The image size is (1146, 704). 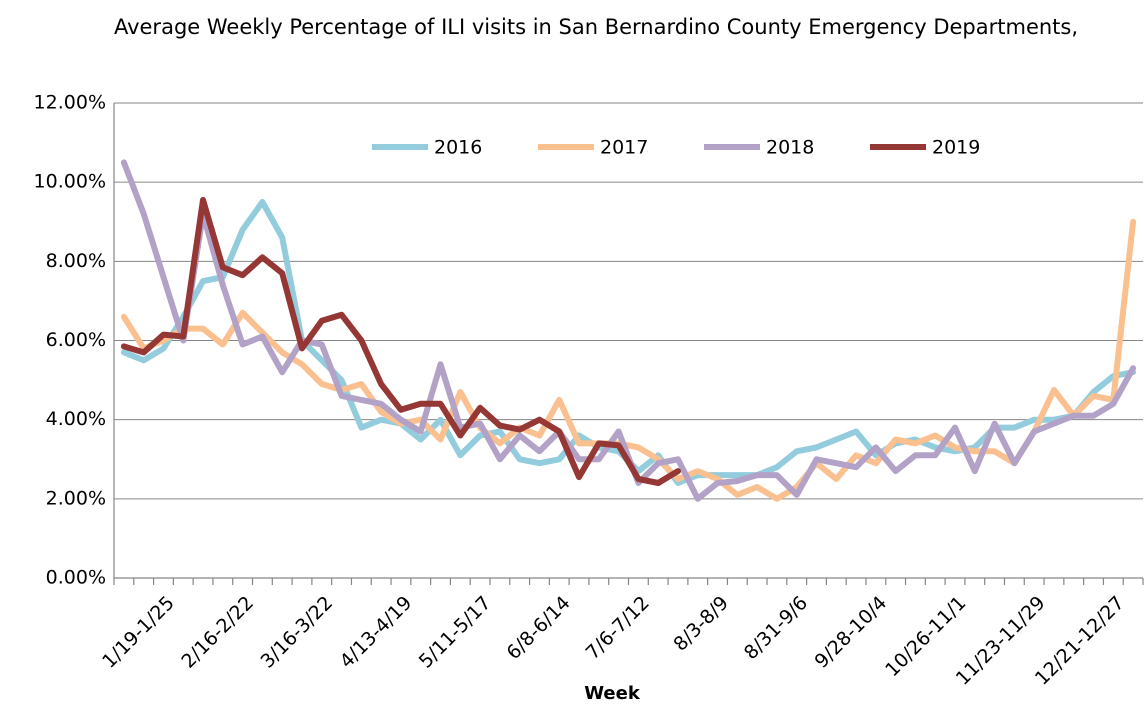 What do you see at coordinates (776, 628) in the screenshot?
I see `x-tick-label: 8/31-9/6` at bounding box center [776, 628].